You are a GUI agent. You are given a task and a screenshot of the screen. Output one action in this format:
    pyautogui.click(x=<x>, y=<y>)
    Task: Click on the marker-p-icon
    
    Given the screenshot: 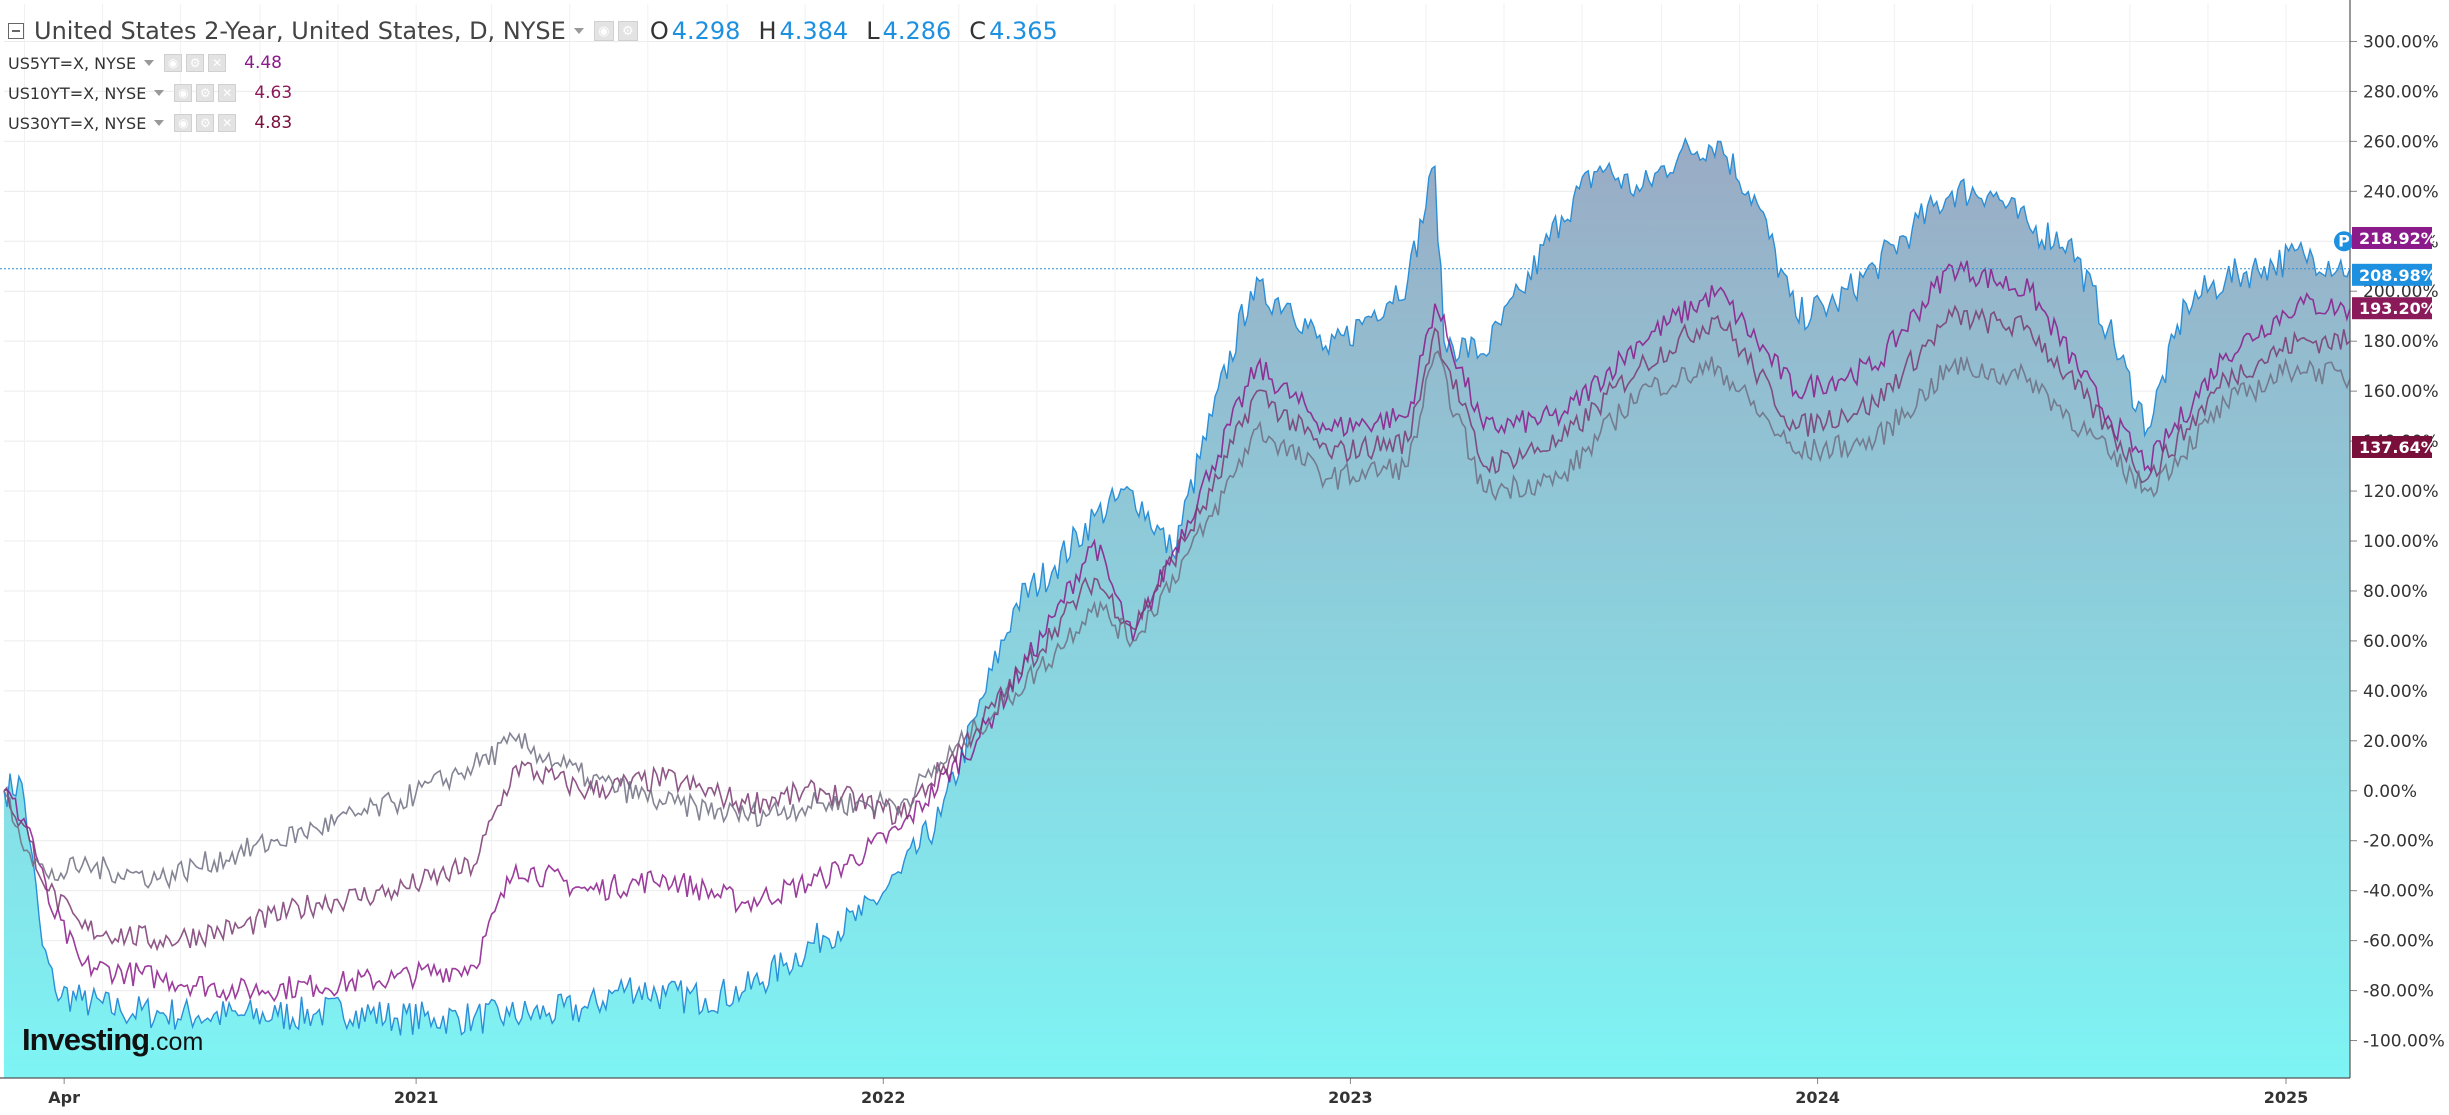 What is the action you would take?
    pyautogui.click(x=2344, y=241)
    